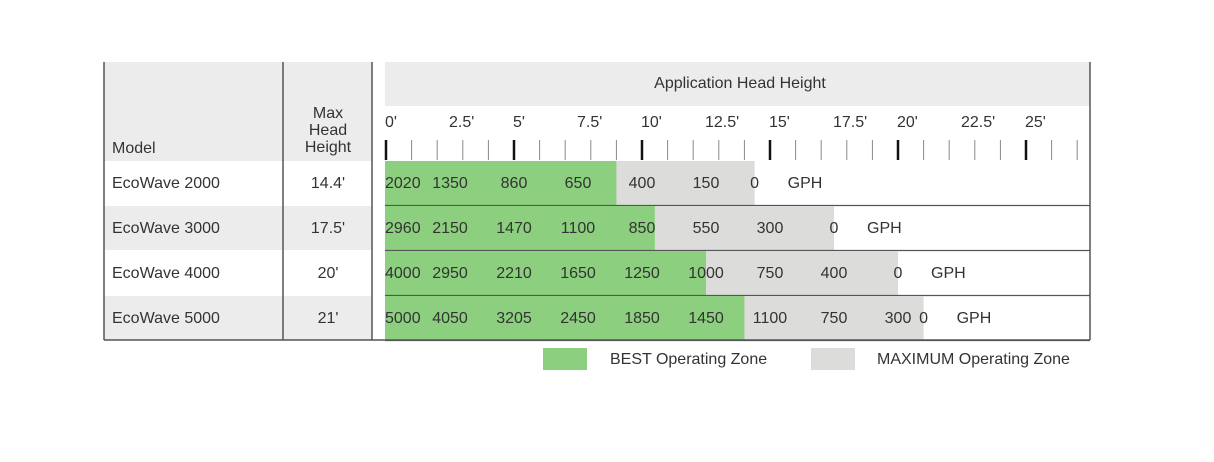 This screenshot has height=462, width=1214. What do you see at coordinates (688, 359) in the screenshot?
I see `legend-label: BEST Operating Zone` at bounding box center [688, 359].